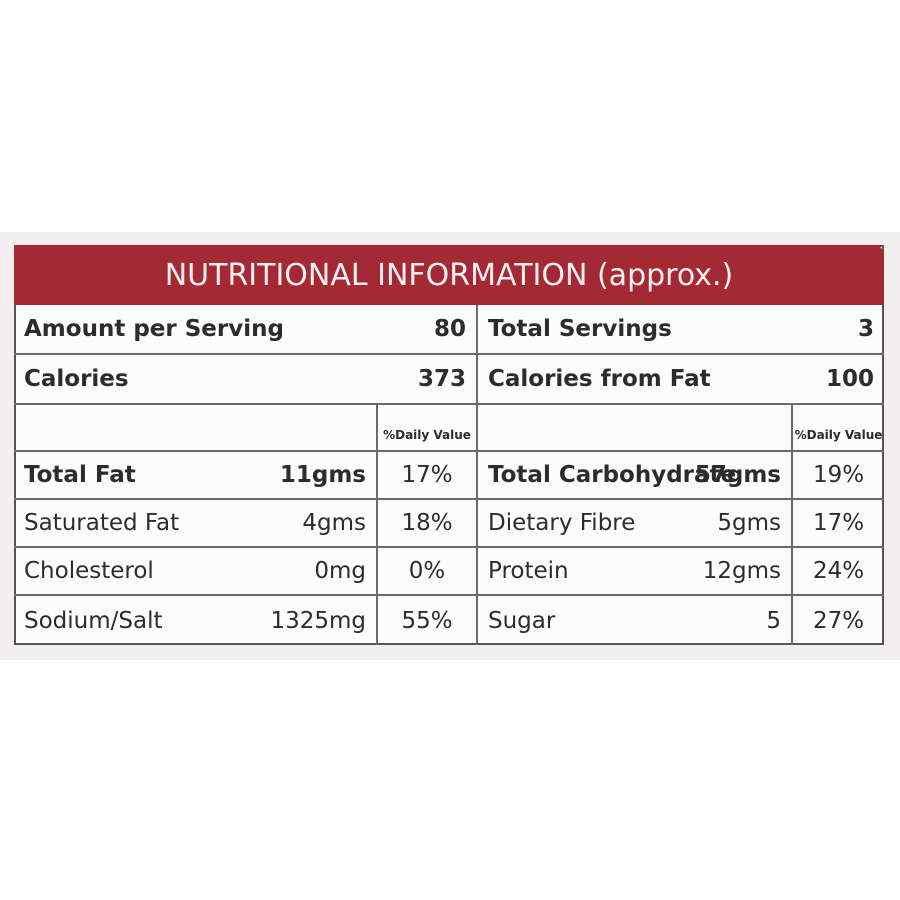 The image size is (900, 900). I want to click on nutrient-amount: 11gms, so click(196, 476).